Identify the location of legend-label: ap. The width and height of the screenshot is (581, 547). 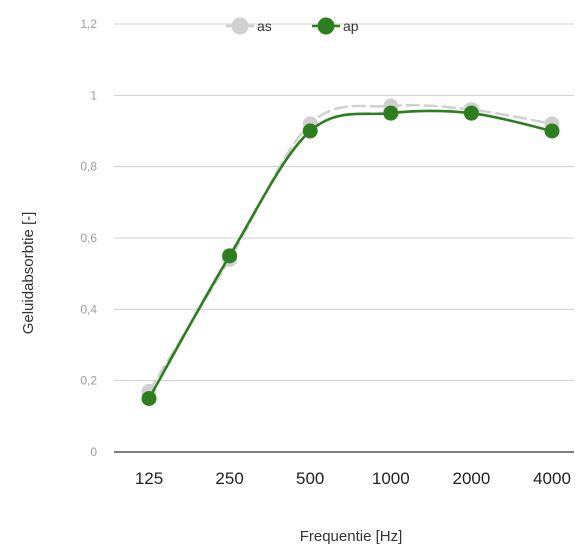
(351, 26).